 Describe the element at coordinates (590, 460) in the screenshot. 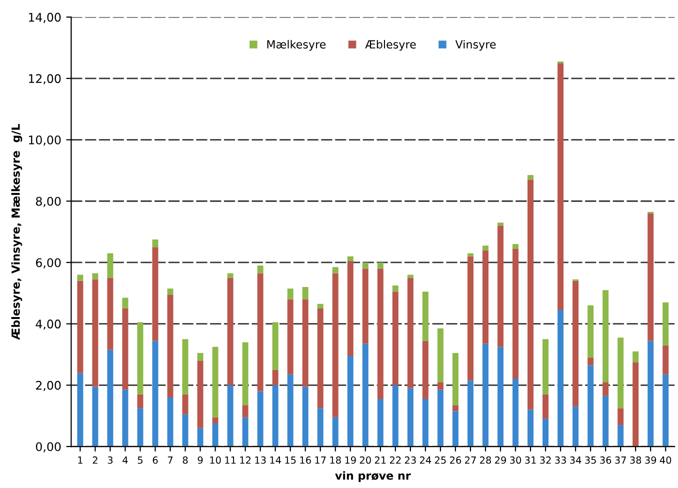

I see `x-tick-label: 35` at that location.